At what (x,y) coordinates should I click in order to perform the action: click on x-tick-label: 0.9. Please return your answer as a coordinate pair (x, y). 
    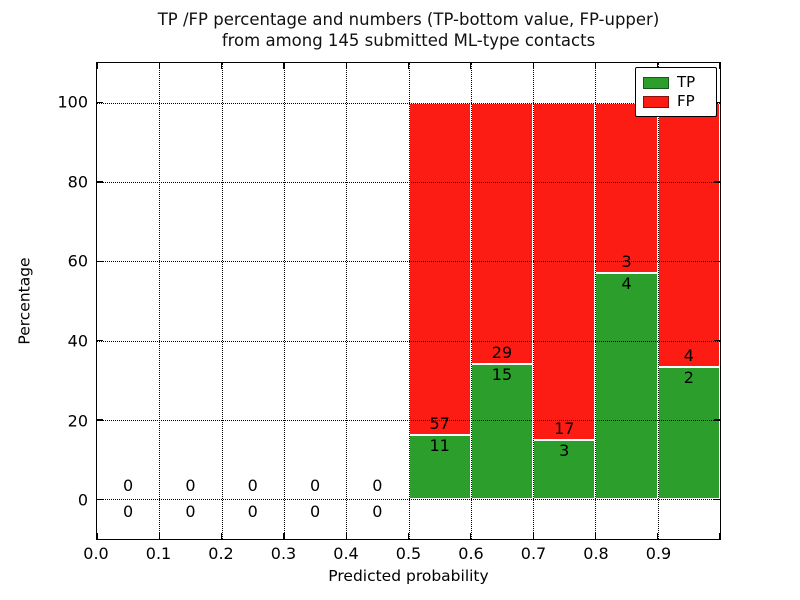
    Looking at the image, I should click on (658, 553).